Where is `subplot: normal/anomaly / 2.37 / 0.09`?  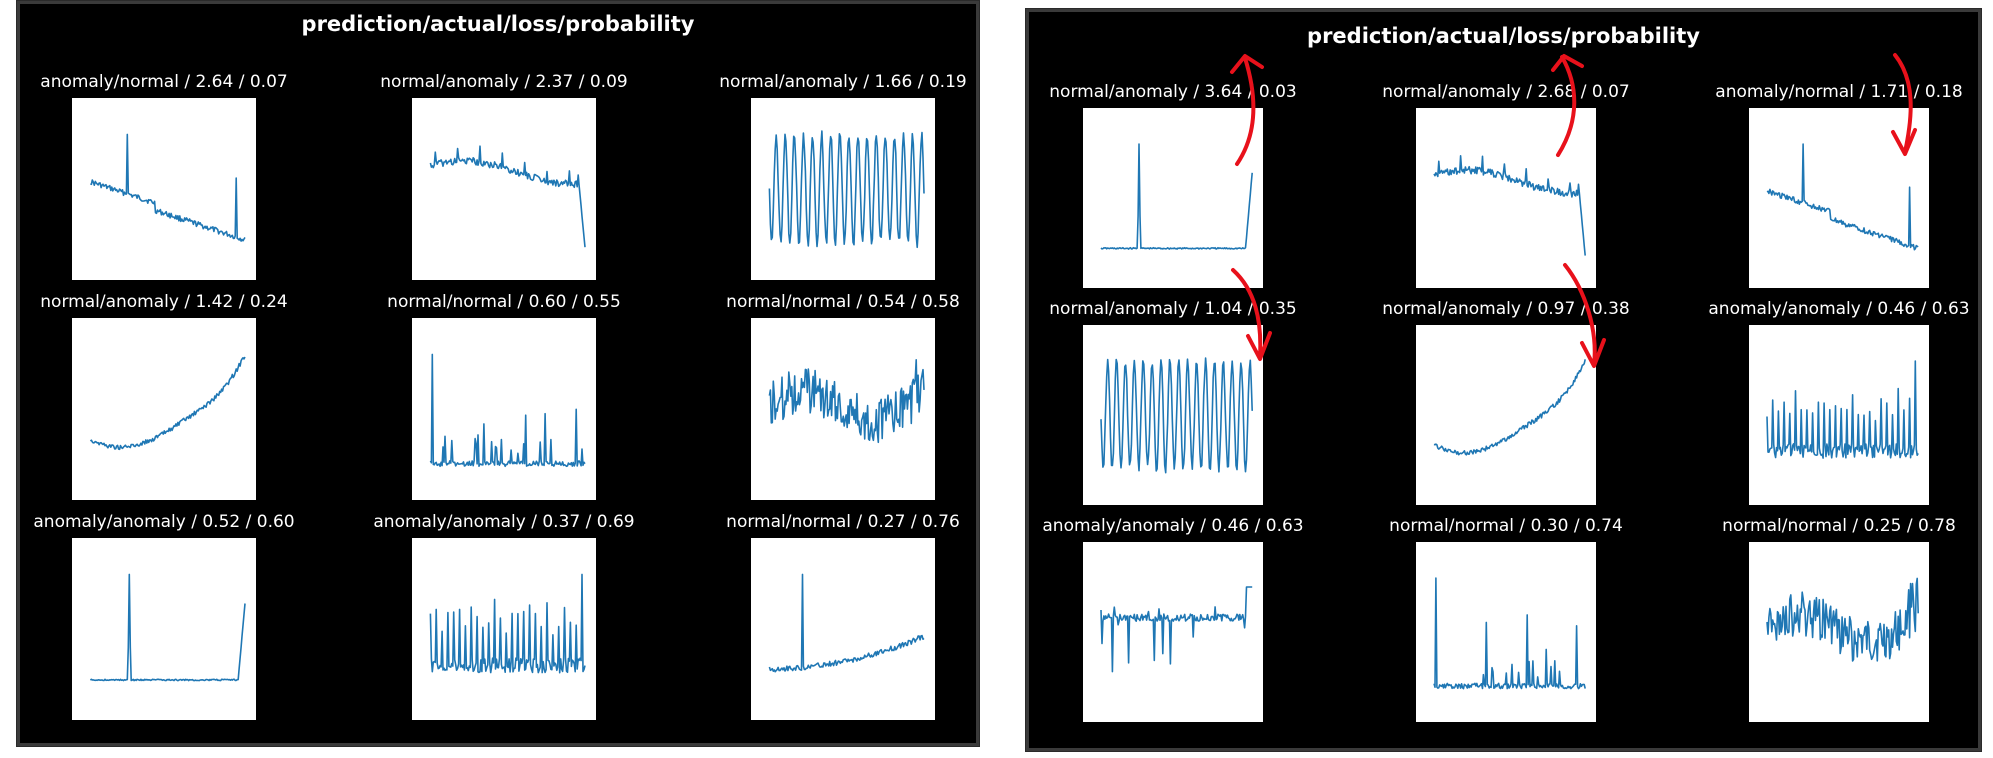
subplot: normal/anomaly / 2.37 / 0.09 is located at coordinates (504, 176).